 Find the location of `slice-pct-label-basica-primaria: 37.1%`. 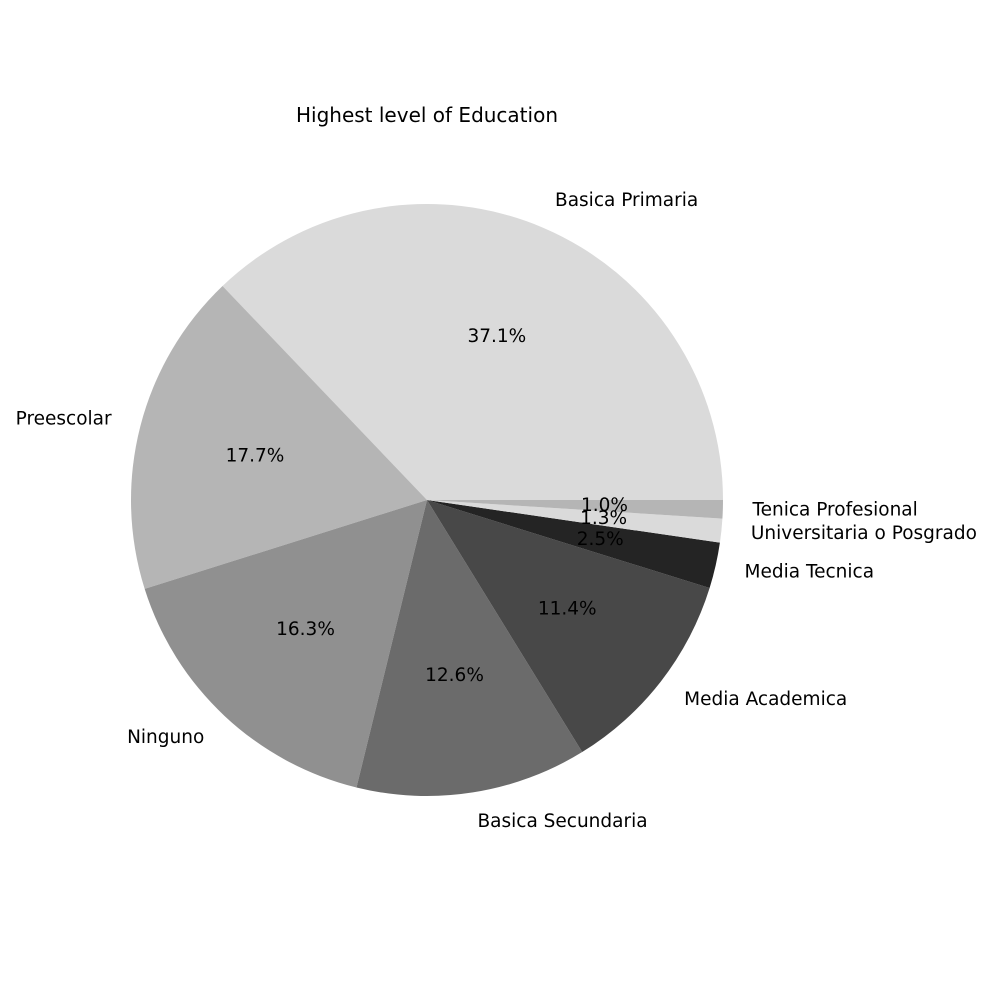

slice-pct-label-basica-primaria: 37.1% is located at coordinates (496, 336).